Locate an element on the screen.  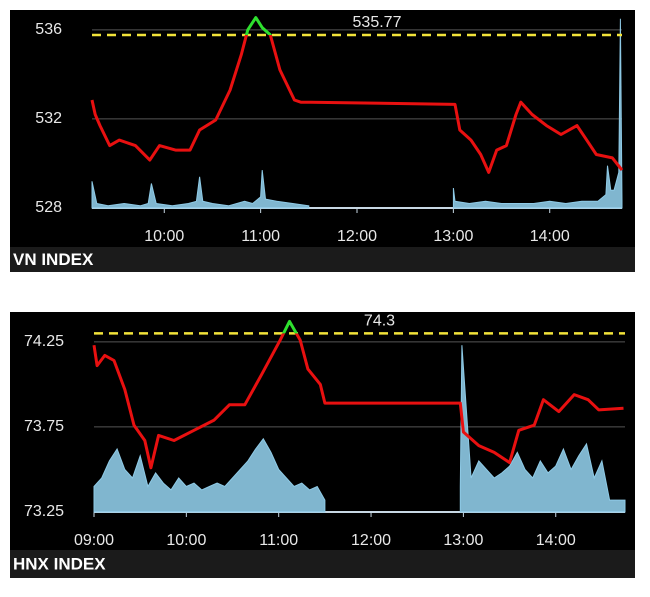
y-tick-label: 528 is located at coordinates (48, 207).